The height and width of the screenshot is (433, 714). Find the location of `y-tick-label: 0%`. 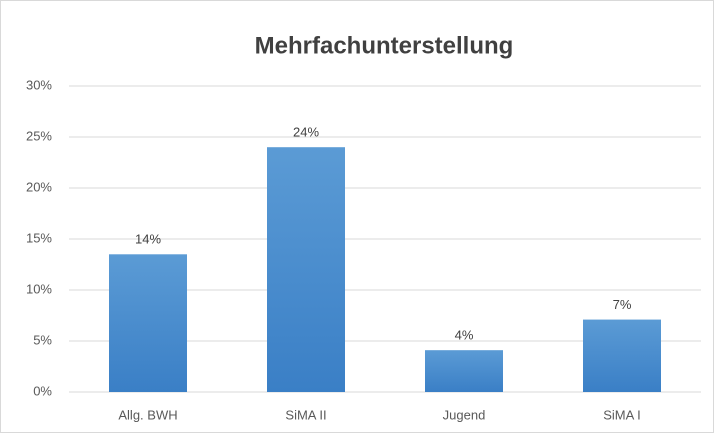

y-tick-label: 0% is located at coordinates (42, 390).